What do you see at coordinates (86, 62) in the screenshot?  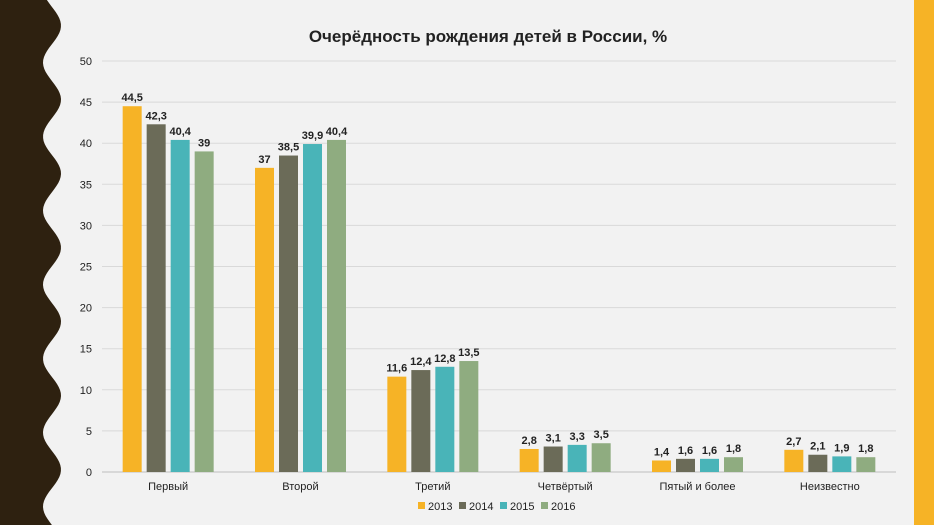 I see `y-tick-label: 50` at bounding box center [86, 62].